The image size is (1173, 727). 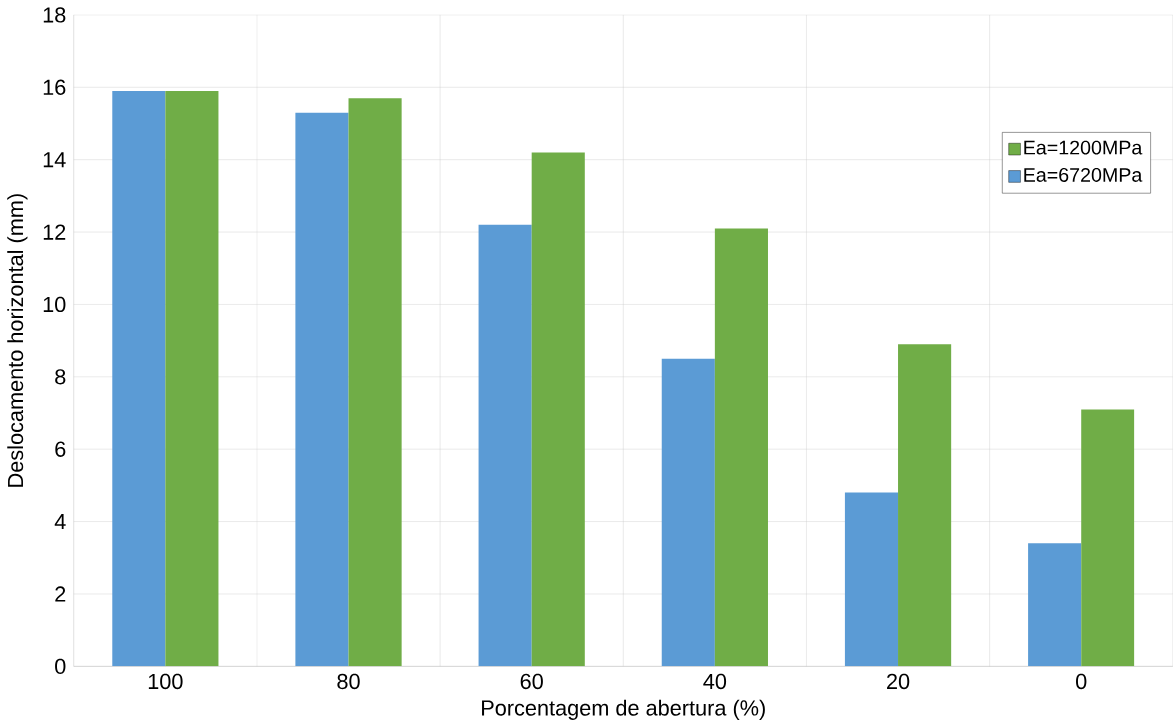 I want to click on x-tick-label: 40, so click(x=715, y=681).